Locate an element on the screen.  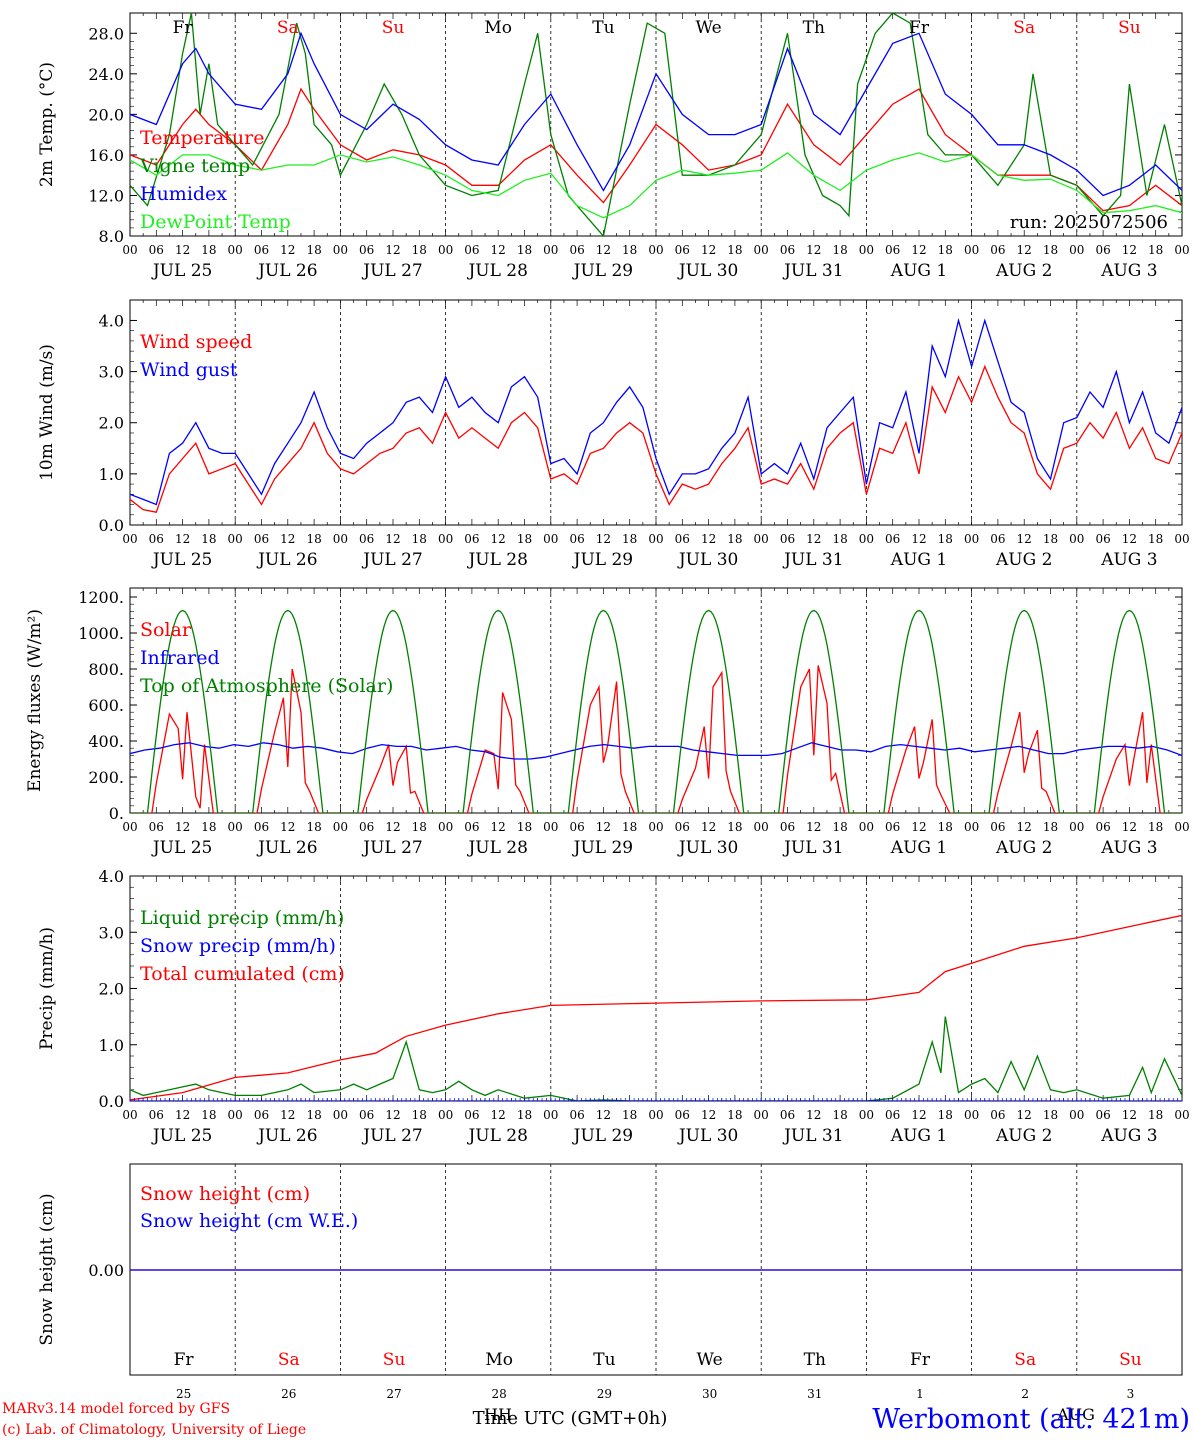
date-label: JUL 25 is located at coordinates (181, 271).